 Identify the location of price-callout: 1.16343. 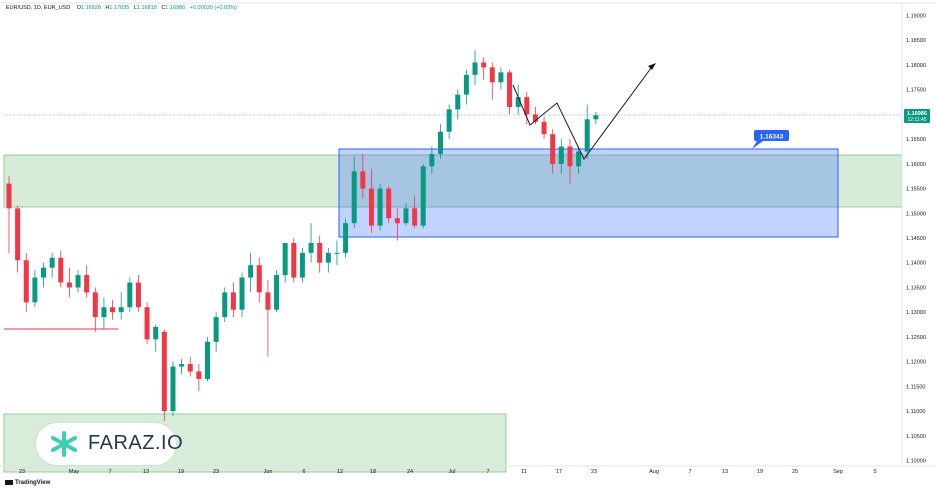
(770, 139).